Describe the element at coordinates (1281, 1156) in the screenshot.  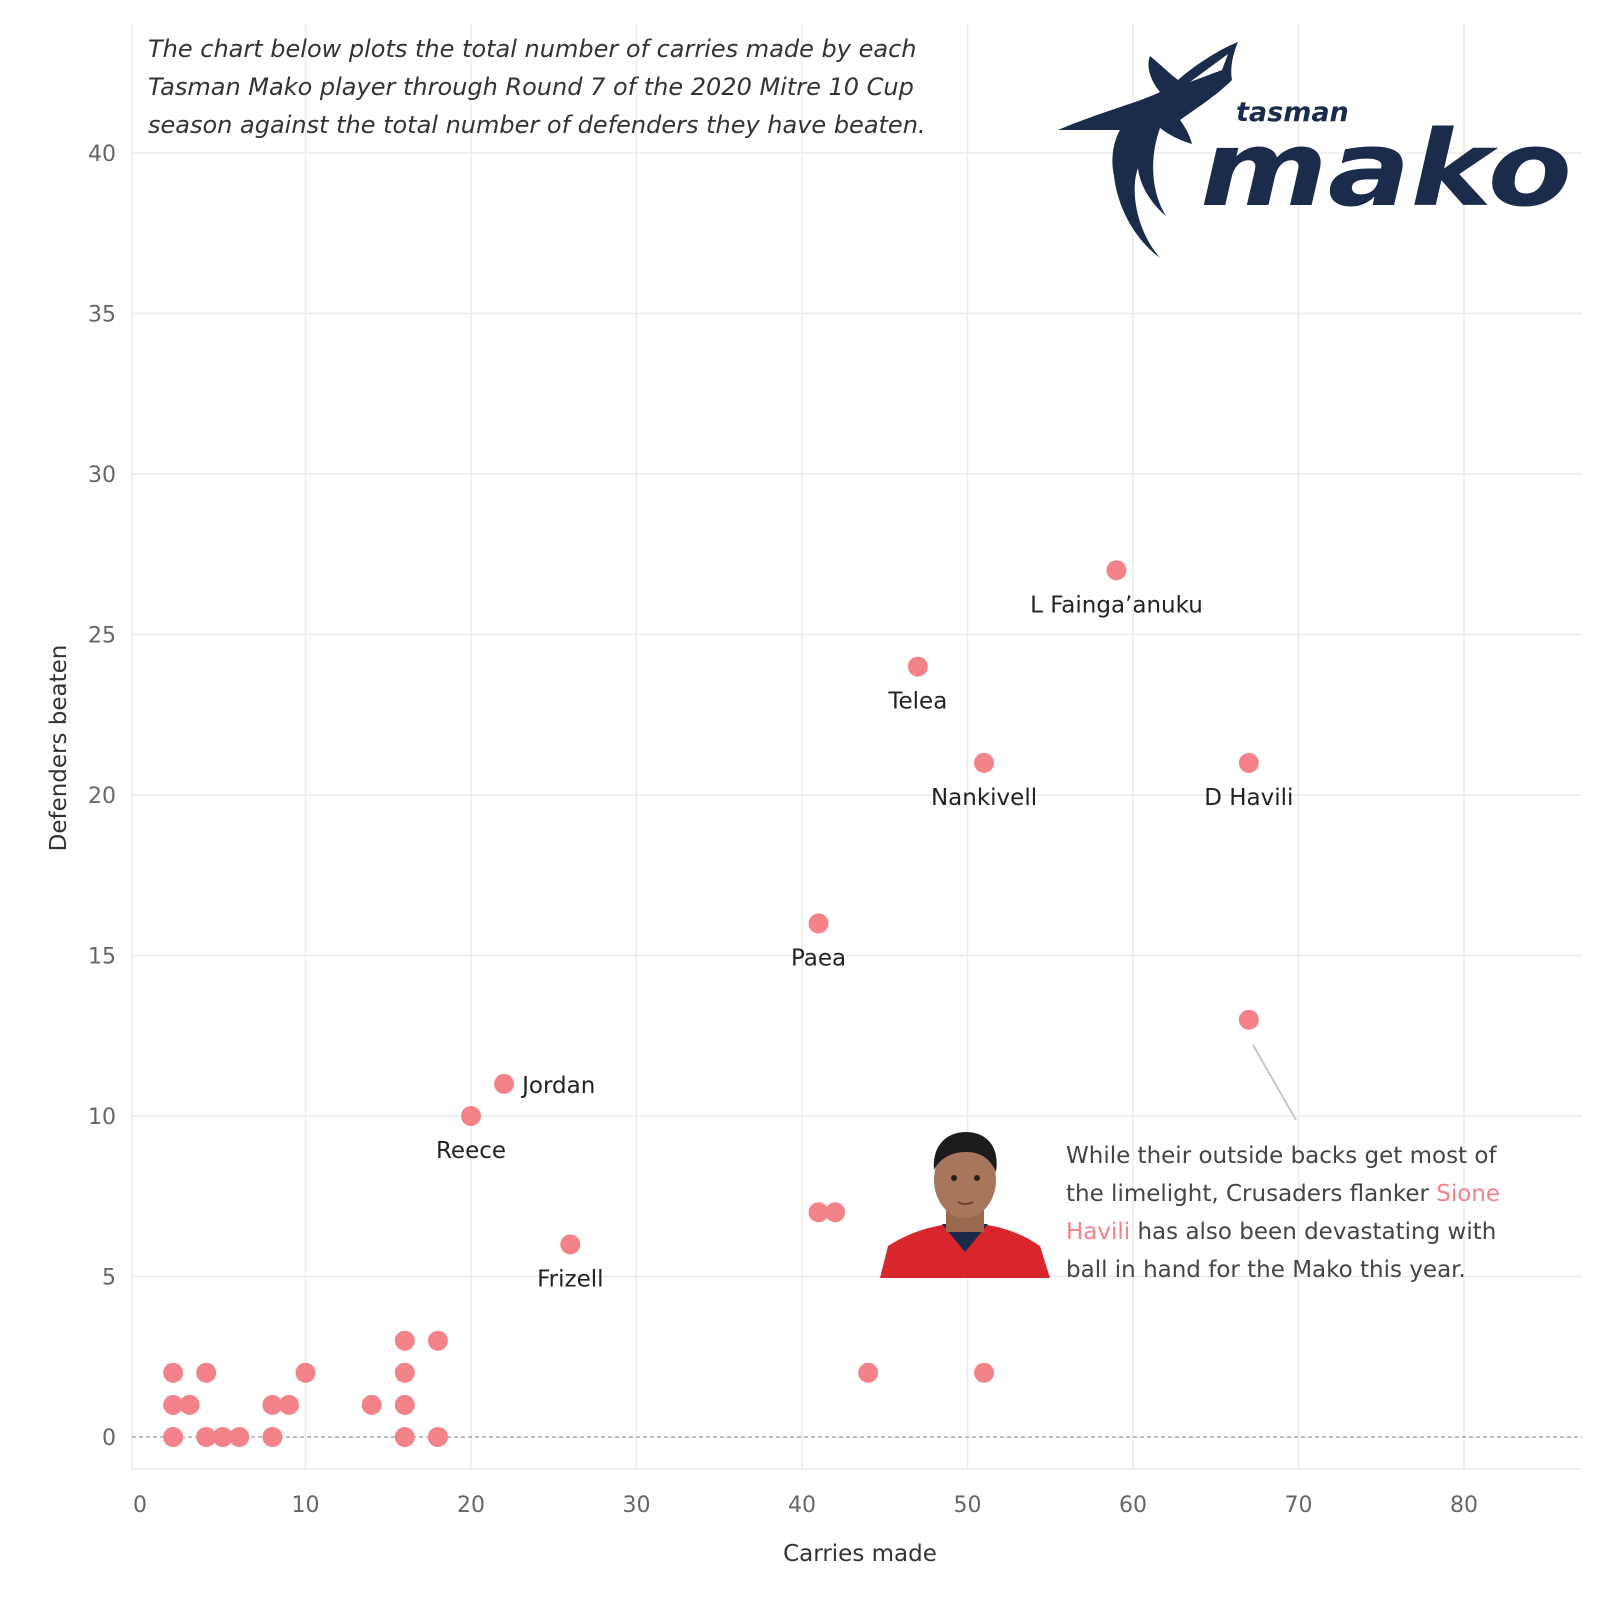
I see `annotation-line-1: While their outside backs get most of` at that location.